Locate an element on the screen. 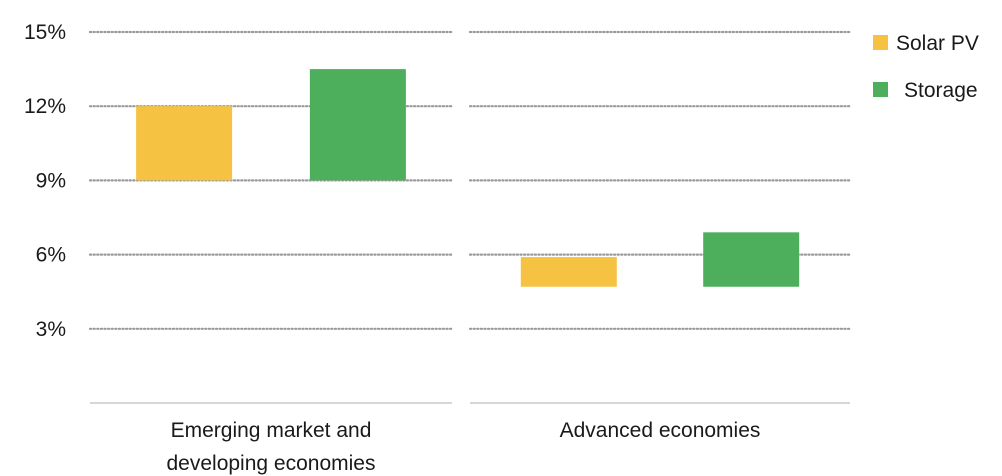 The width and height of the screenshot is (1002, 476). y-tick-labels: 3% 6% 9% 12% 15% is located at coordinates (45, 181).